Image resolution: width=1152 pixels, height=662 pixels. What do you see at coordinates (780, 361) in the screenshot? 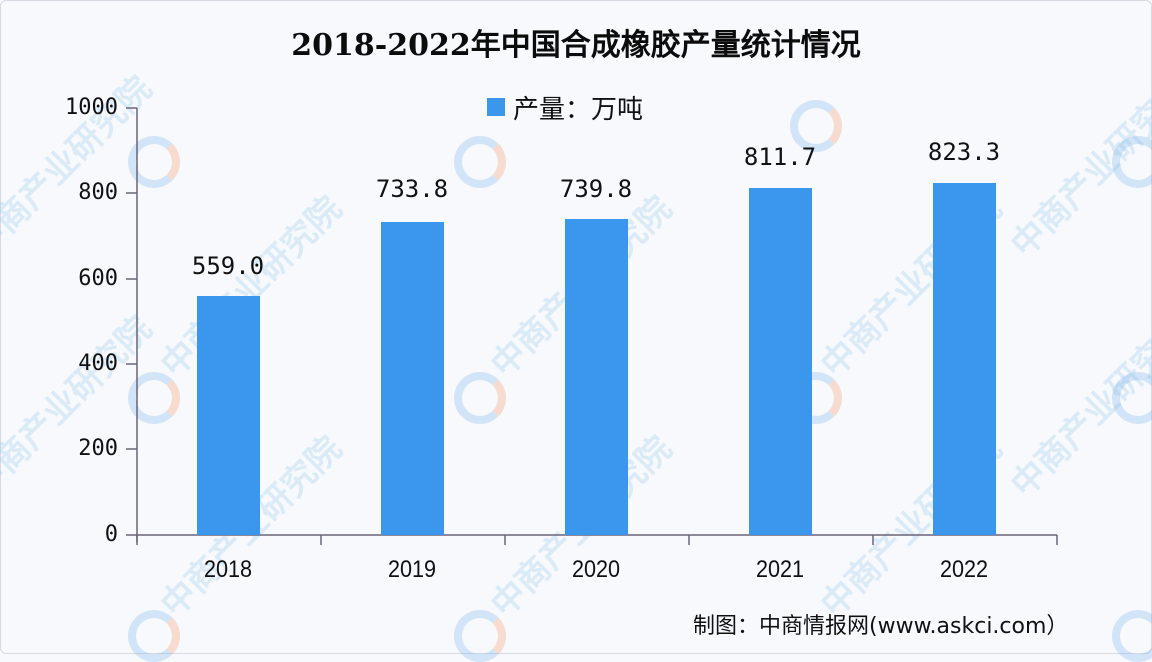
I see `bar-2021` at bounding box center [780, 361].